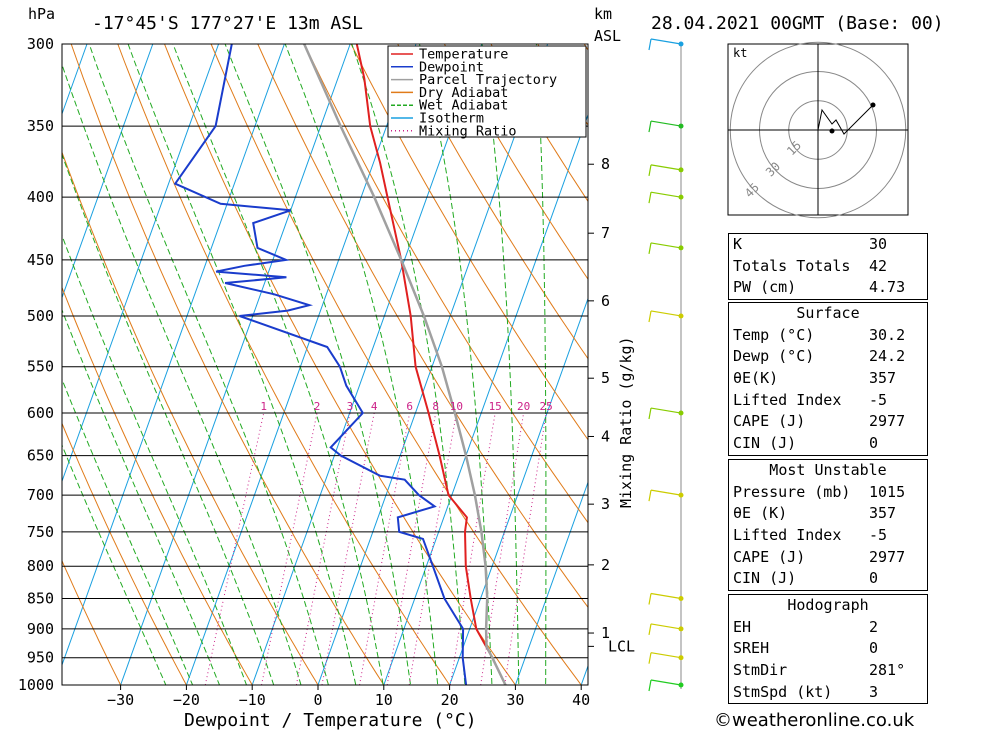 The height and width of the screenshot is (733, 1000). Describe the element at coordinates (605, 633) in the screenshot. I see `km-tick-label: 1` at that location.